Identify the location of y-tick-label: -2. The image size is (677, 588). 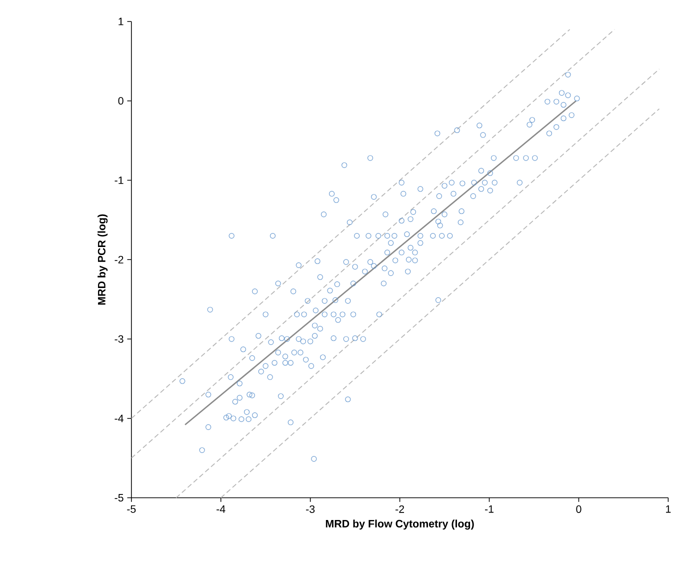
(119, 260).